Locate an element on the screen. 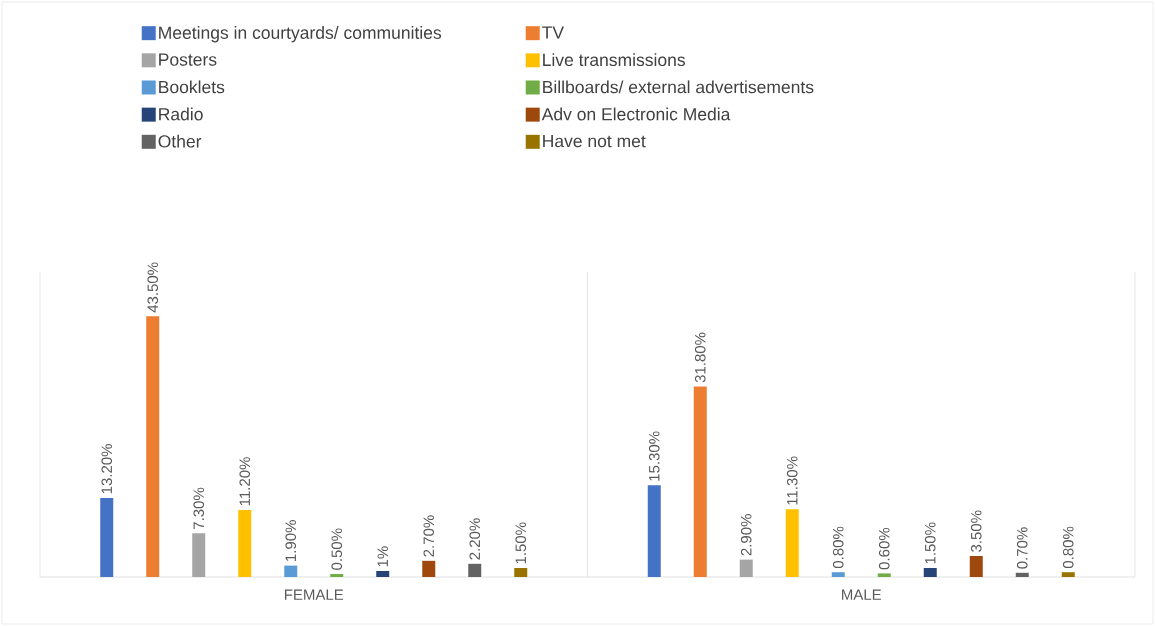 Image resolution: width=1155 pixels, height=626 pixels. data-label: 43.50% is located at coordinates (153, 287).